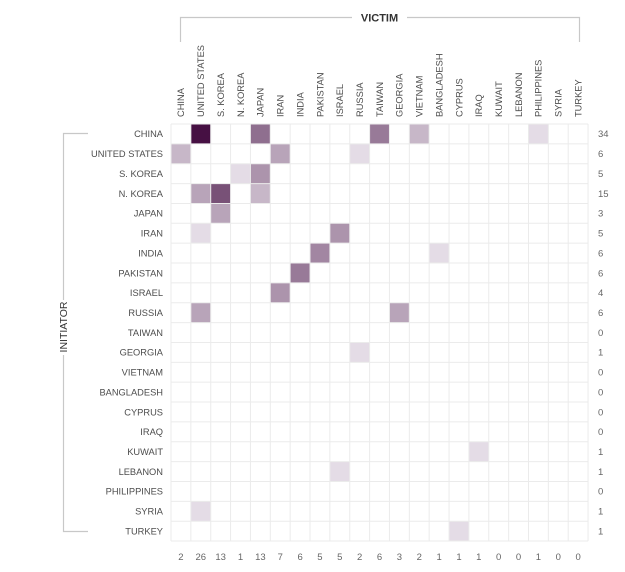  What do you see at coordinates (142, 373) in the screenshot?
I see `row-label: VIETNAM` at bounding box center [142, 373].